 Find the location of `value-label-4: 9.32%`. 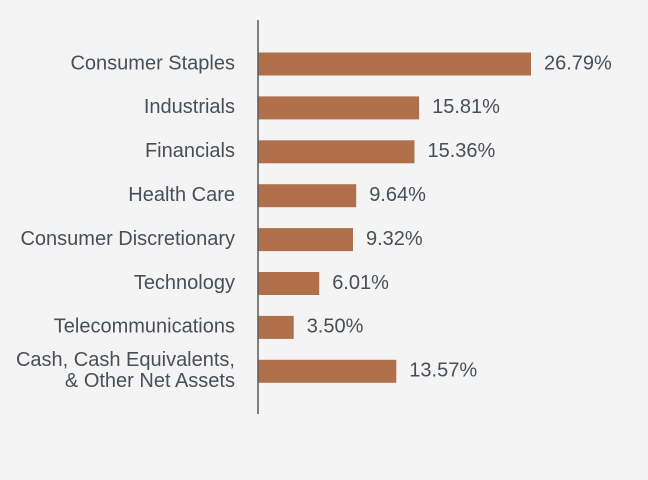

value-label-4: 9.32% is located at coordinates (394, 239).